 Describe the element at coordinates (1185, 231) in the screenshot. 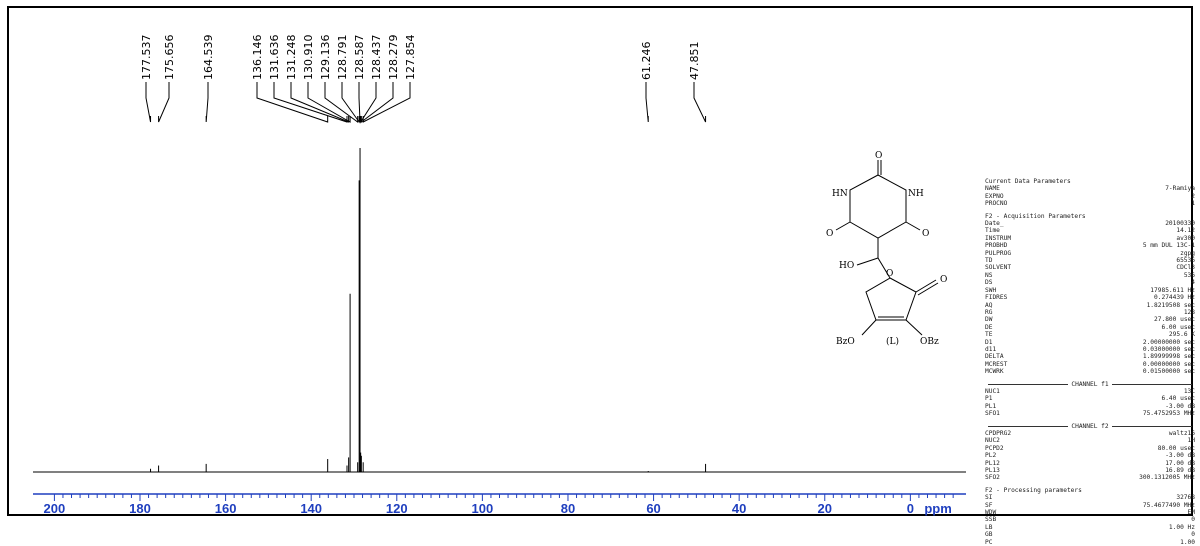

I see `param-value: 14.12` at that location.